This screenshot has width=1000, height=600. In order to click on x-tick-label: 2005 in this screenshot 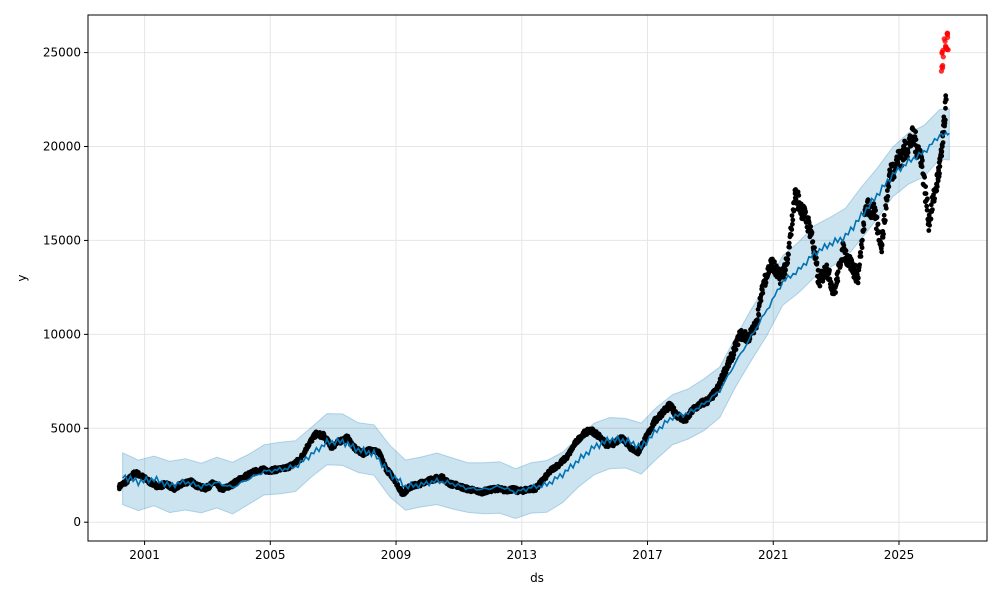, I will do `click(270, 555)`.